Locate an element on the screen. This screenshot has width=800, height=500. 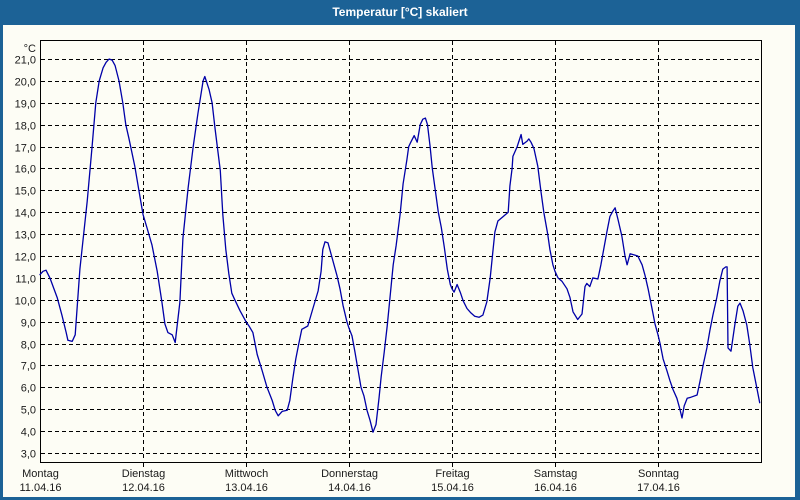
day-name-label: Dienstag is located at coordinates (143, 474).